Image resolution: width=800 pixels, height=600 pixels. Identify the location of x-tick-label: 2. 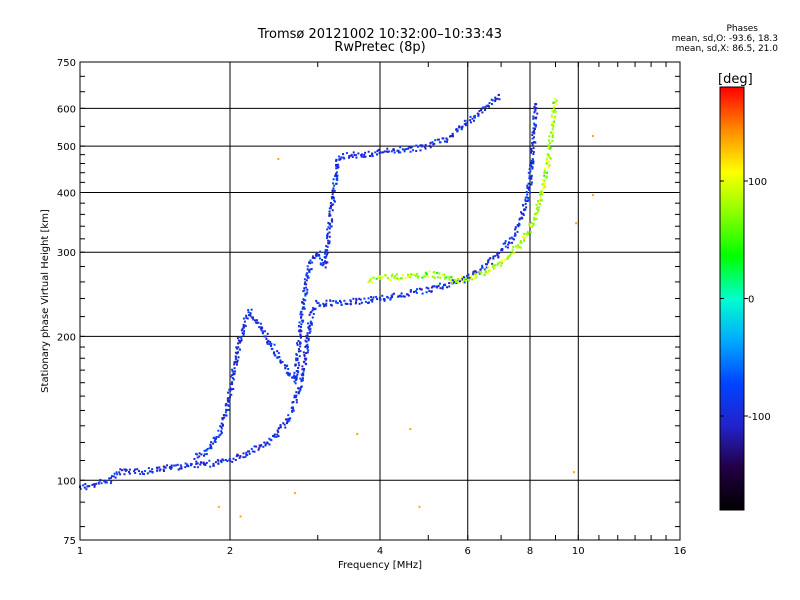
(230, 551).